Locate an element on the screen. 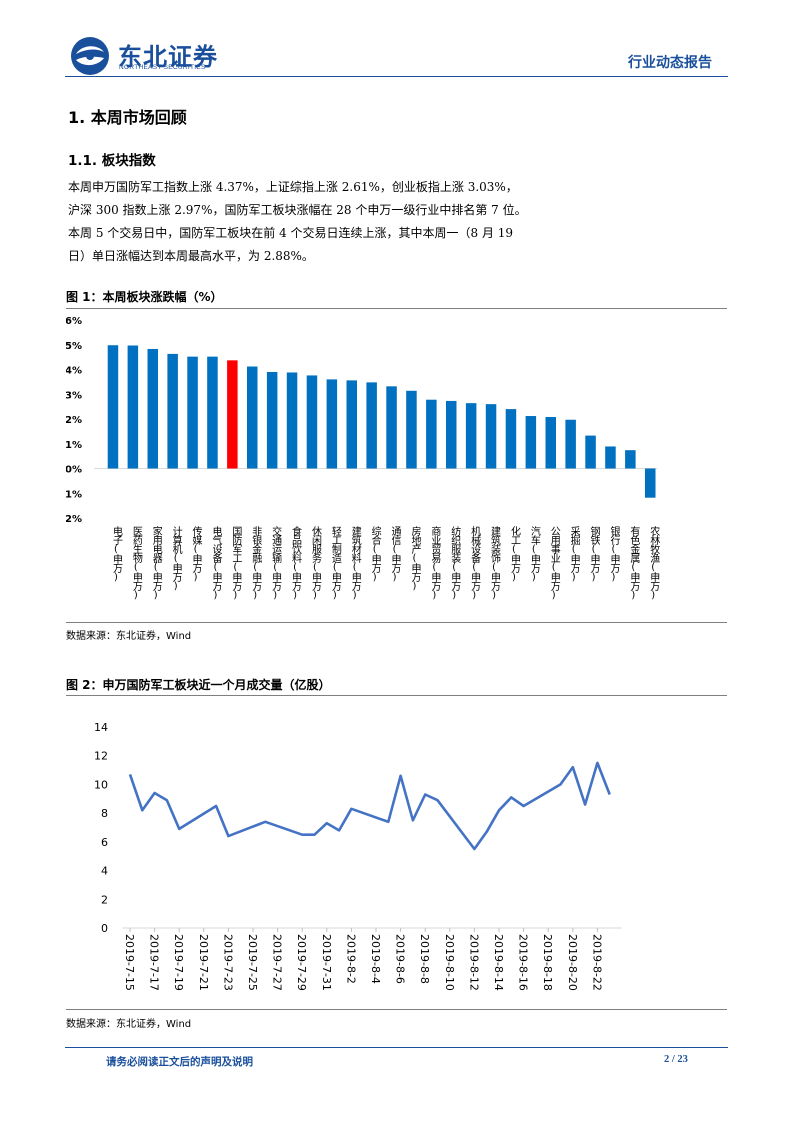 This screenshot has height=1122, width=793. x-category-label: 家用电器(申万) is located at coordinates (156, 562).